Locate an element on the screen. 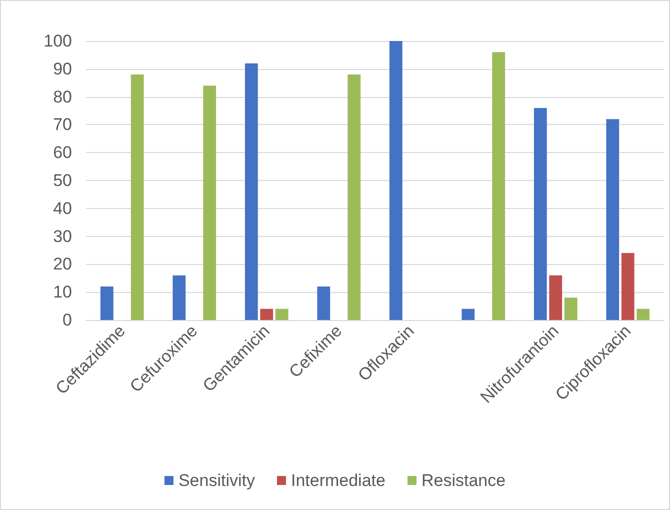 Image resolution: width=670 pixels, height=510 pixels. y-tick-label: 80 is located at coordinates (62, 96).